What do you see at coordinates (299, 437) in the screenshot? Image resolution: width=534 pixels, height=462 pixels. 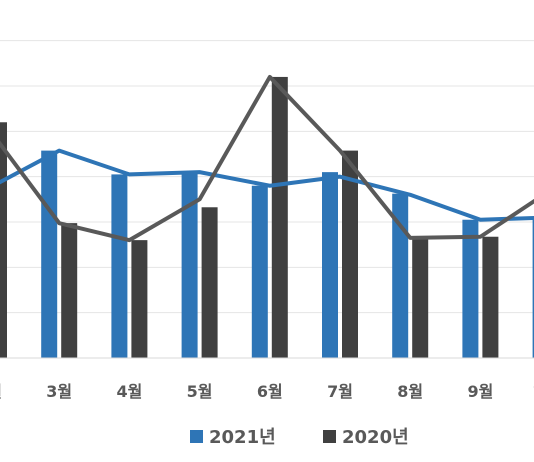 I see `legend: 2021년 2020년` at bounding box center [299, 437].